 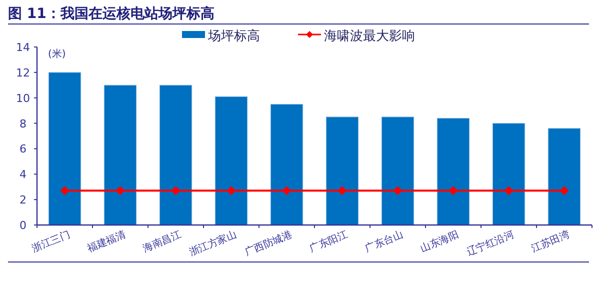 What do you see at coordinates (23, 149) in the screenshot?
I see `y-tick-label: 6` at bounding box center [23, 149].